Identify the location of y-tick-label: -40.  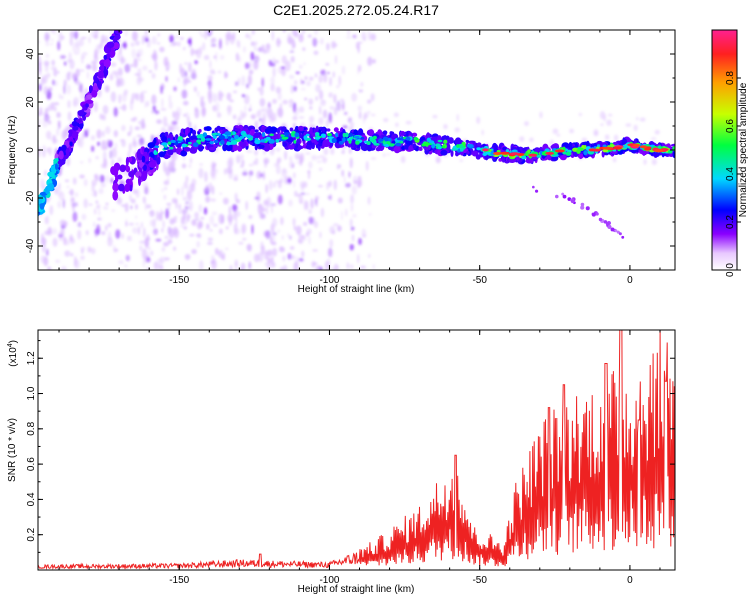
(30, 245).